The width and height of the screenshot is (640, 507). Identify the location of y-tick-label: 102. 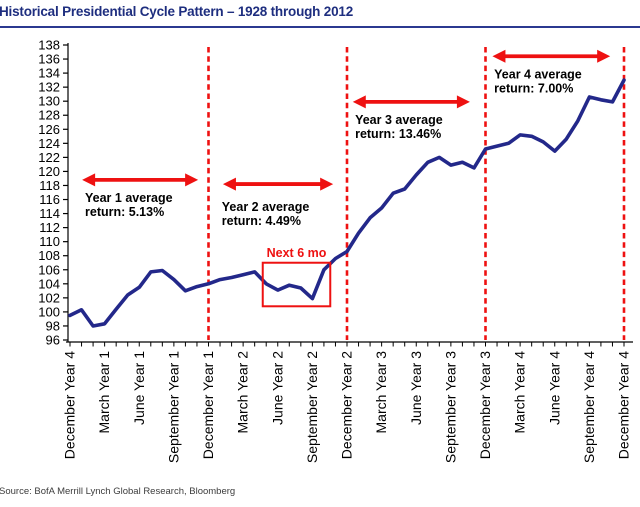
(49, 297).